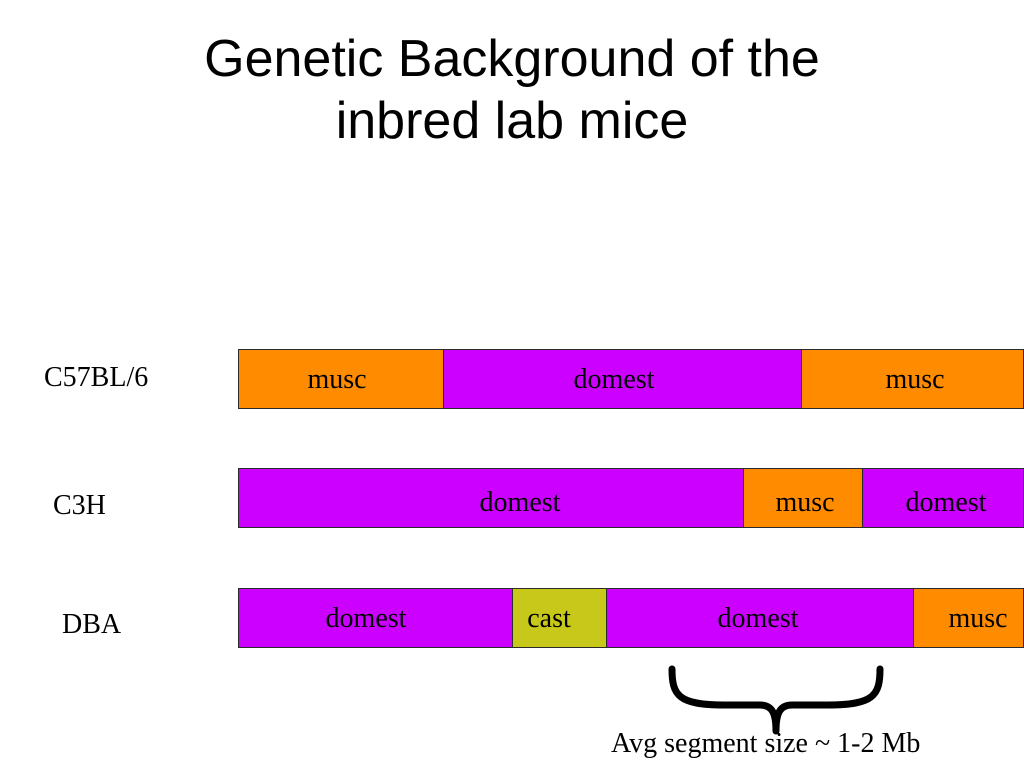 Image resolution: width=1024 pixels, height=768 pixels. Describe the element at coordinates (766, 743) in the screenshot. I see `segment-size-caption: Avg segment size ~ 1-2 Mb` at that location.